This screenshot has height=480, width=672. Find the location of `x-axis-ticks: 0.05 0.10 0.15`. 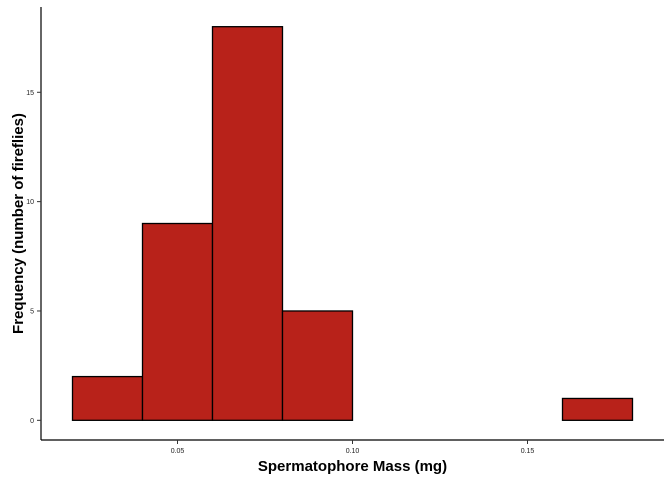

x-axis-ticks: 0.05 0.10 0.15 is located at coordinates (353, 447).